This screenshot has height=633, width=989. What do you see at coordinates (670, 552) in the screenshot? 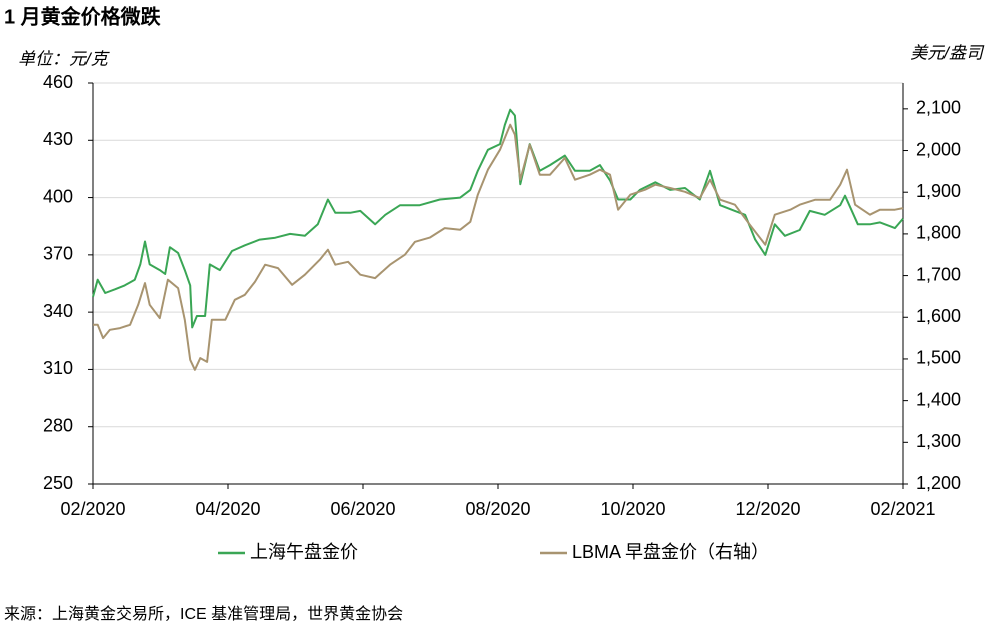
I see `legend-label: LBMA 早盘金价（右轴）` at bounding box center [670, 552].